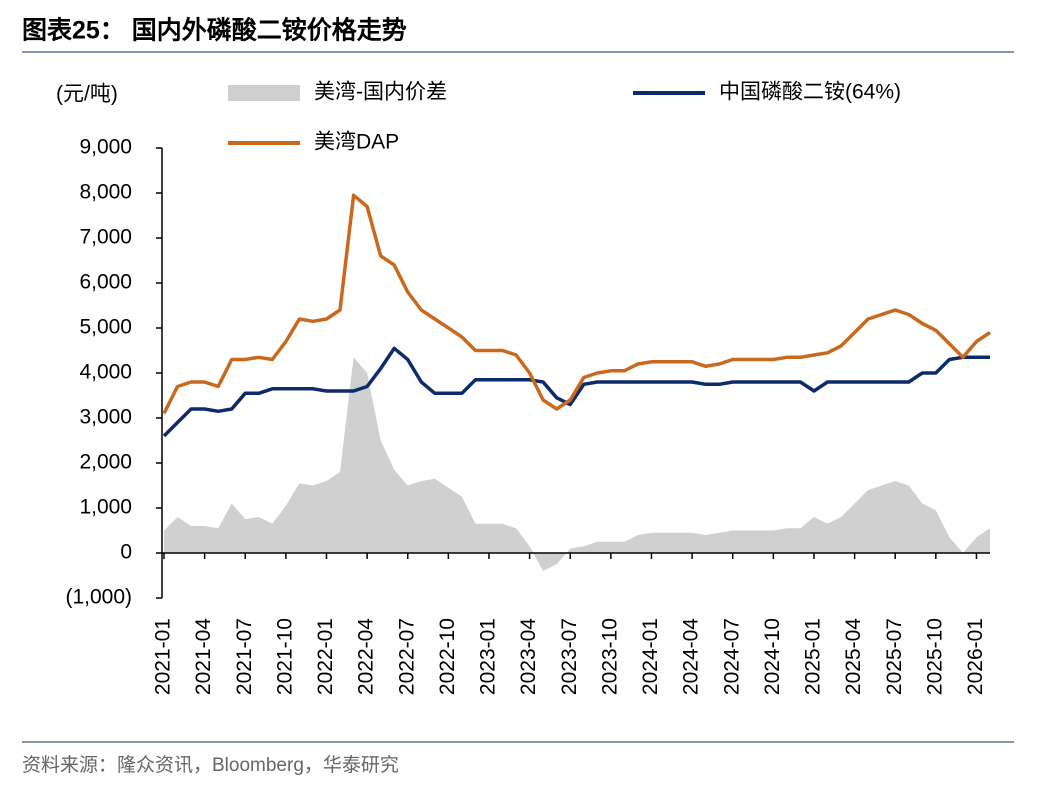 Image resolution: width=1048 pixels, height=792 pixels. I want to click on legend-label: 中国磷酸二铵(64%), so click(810, 92).